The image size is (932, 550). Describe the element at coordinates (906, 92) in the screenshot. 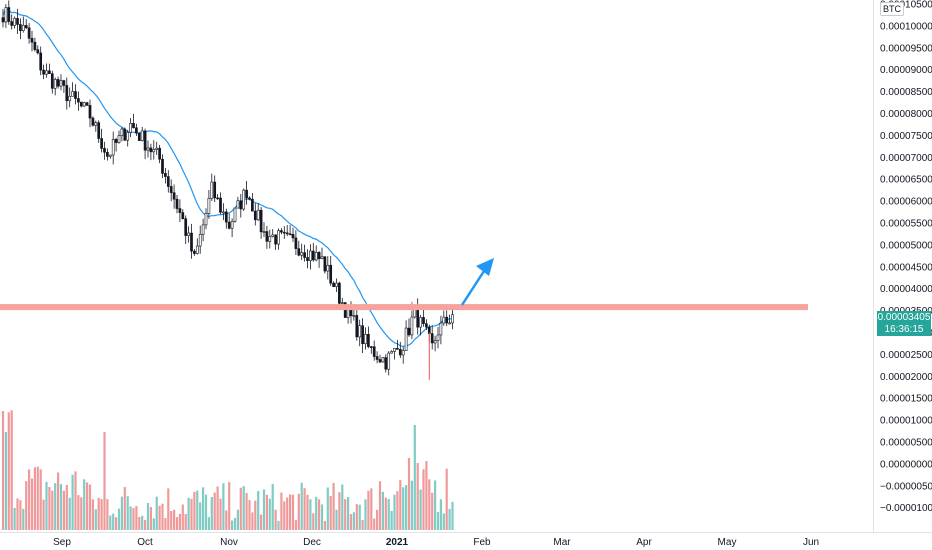

I see `price-tick-label: 0.00008500` at that location.